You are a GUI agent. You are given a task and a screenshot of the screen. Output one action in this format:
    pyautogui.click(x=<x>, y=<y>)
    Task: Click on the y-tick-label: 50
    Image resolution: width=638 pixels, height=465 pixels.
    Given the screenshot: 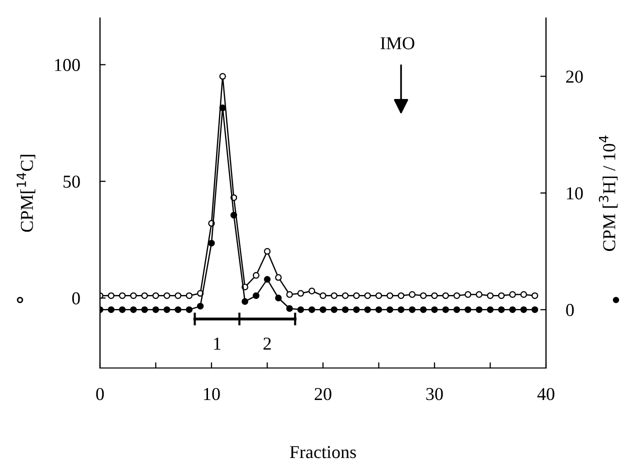 What is the action you would take?
    pyautogui.click(x=72, y=182)
    